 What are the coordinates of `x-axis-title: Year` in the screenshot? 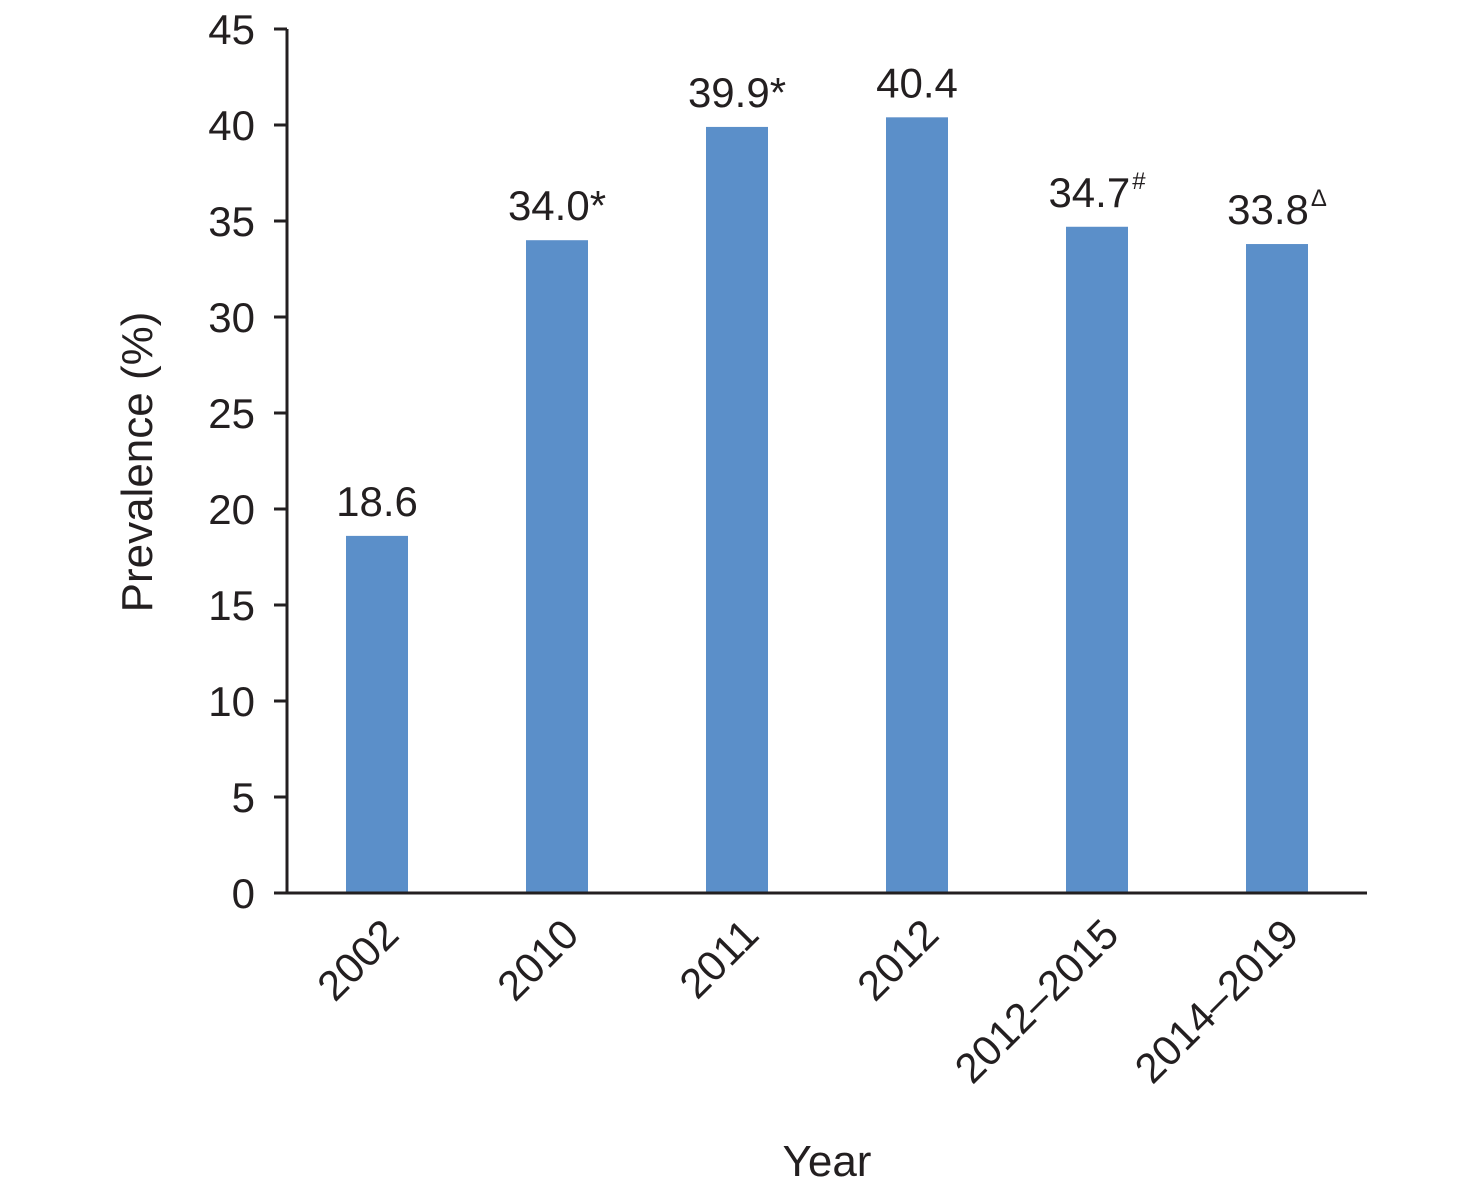 It's located at (827, 1161).